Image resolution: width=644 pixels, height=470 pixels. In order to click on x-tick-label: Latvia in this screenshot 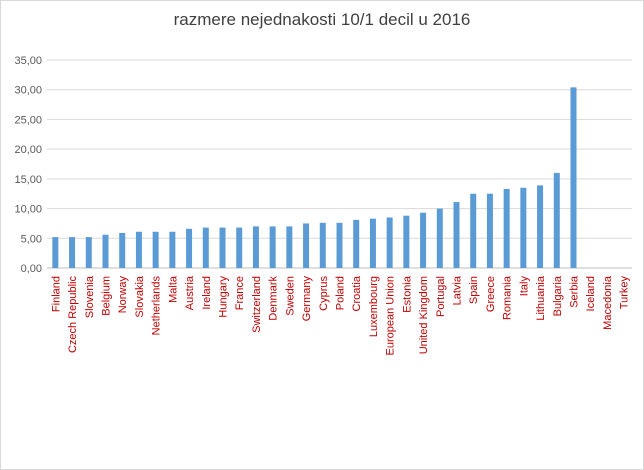, I will do `click(458, 290)`.